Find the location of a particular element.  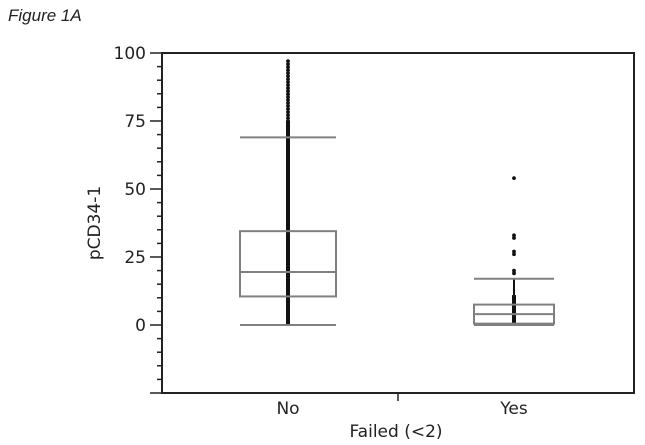

y-tick-label: 0 is located at coordinates (140, 326).